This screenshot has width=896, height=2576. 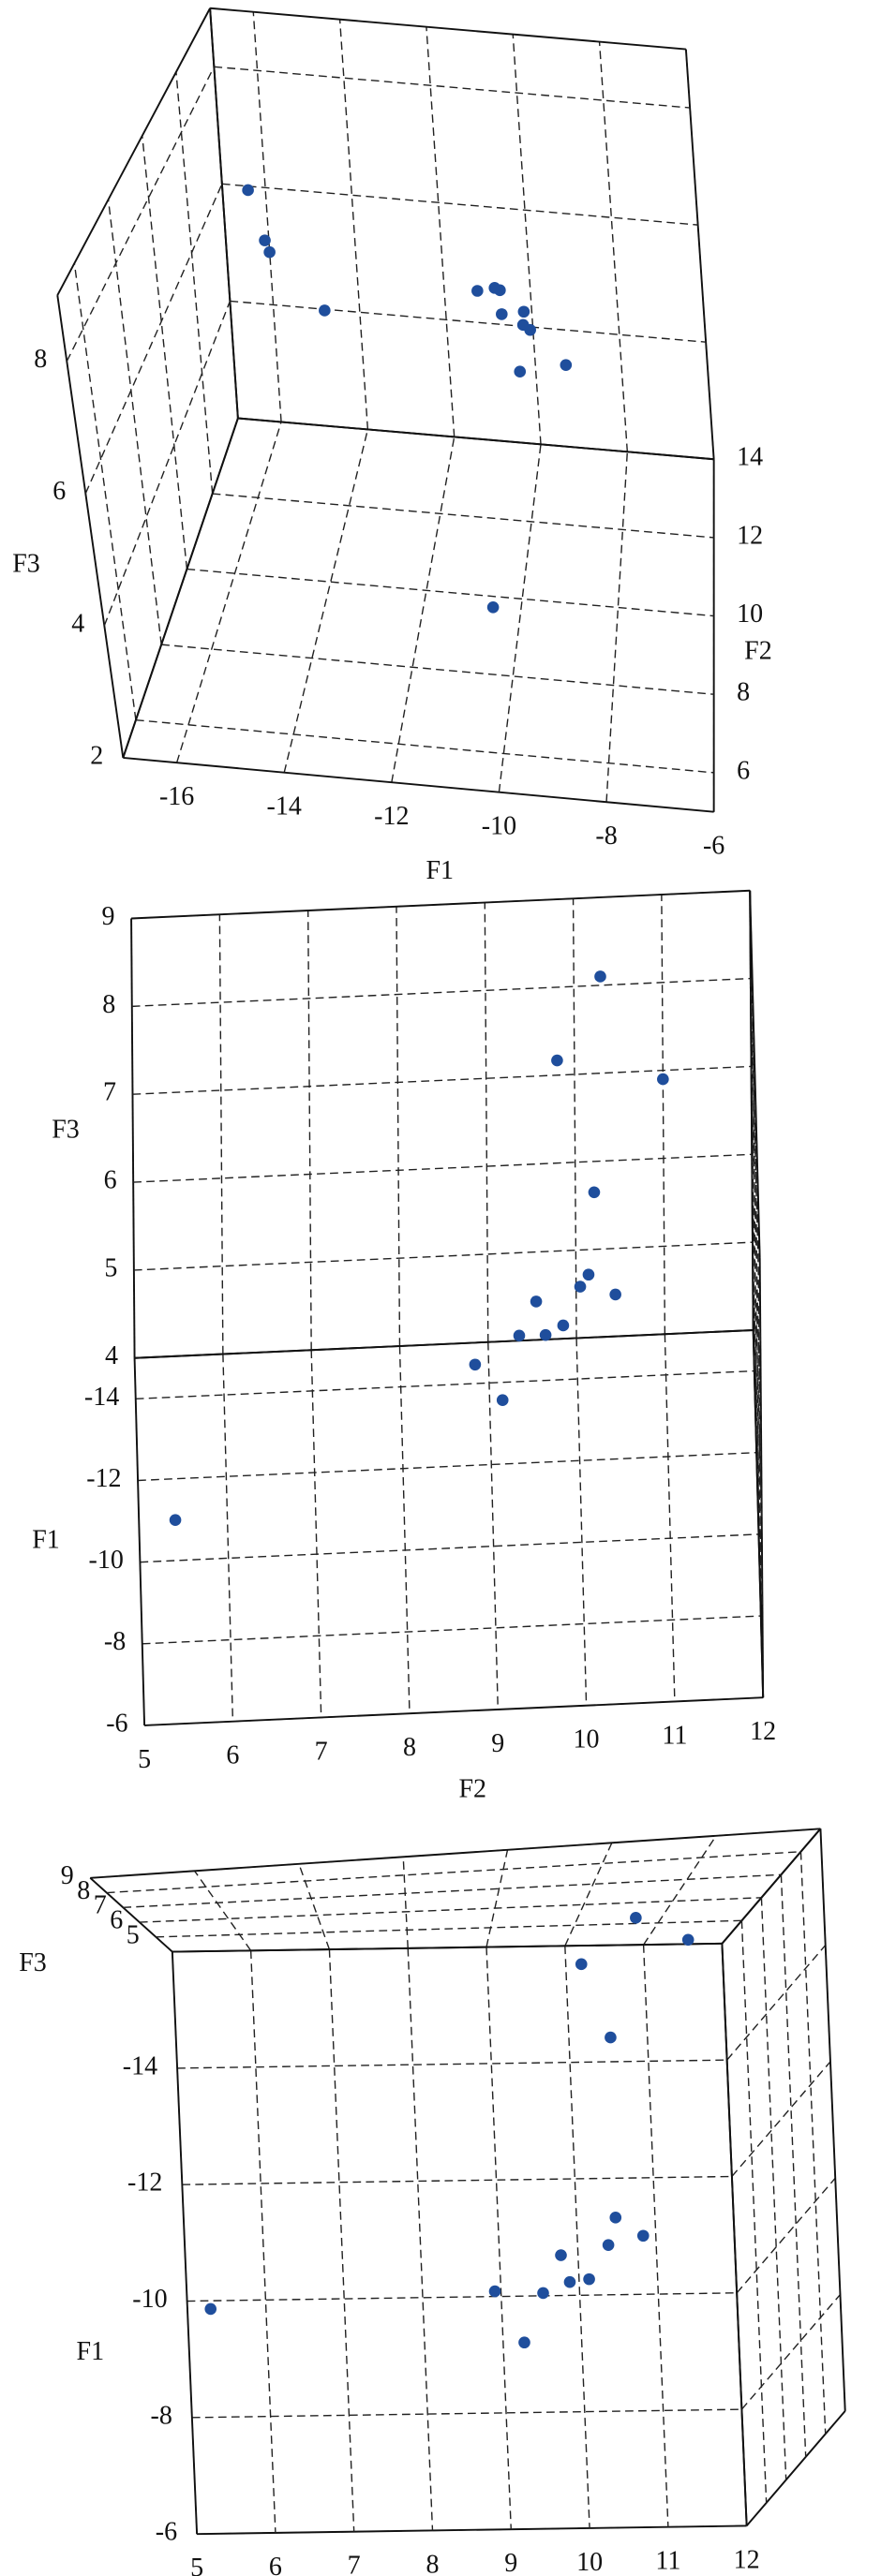 What do you see at coordinates (145, 2183) in the screenshot?
I see `x-tick-label: -12` at bounding box center [145, 2183].